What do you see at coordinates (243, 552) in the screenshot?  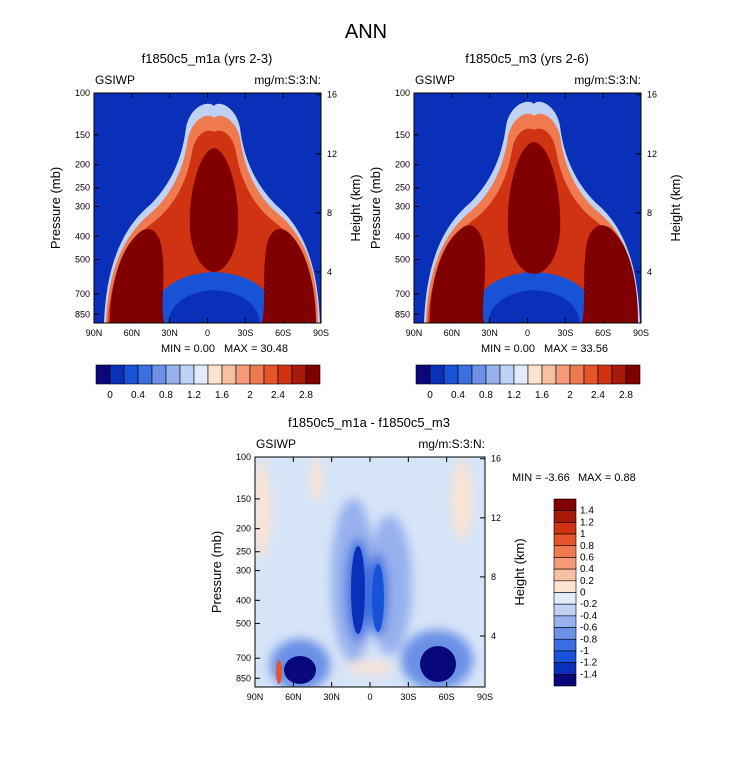 I see `y-tick-label: 250` at bounding box center [243, 552].